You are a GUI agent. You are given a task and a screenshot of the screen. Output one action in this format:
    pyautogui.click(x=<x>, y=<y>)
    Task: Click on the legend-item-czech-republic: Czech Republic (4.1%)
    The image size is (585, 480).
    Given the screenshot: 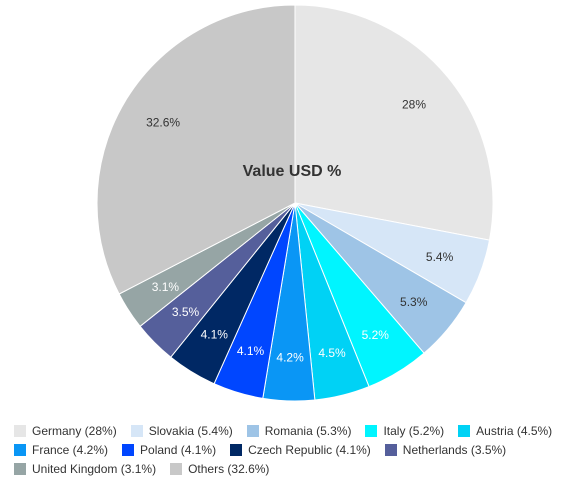 What is the action you would take?
    pyautogui.click(x=300, y=450)
    